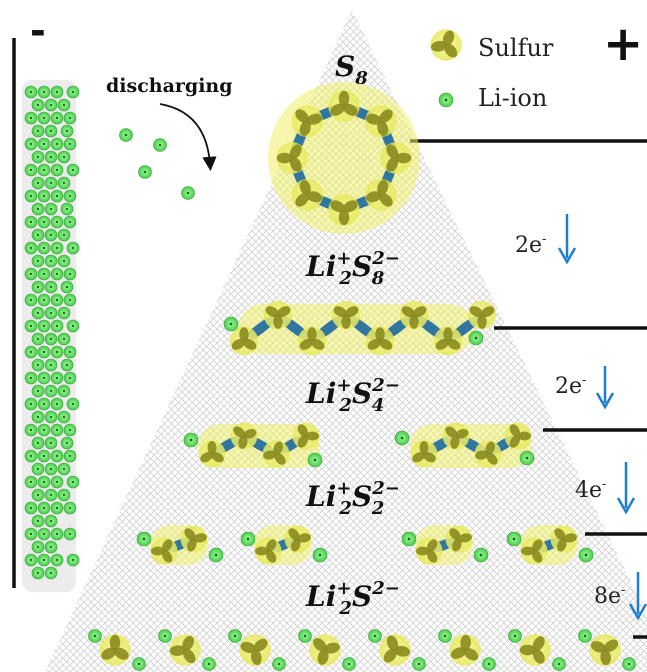 This screenshot has width=647, height=672. Describe the element at coordinates (550, 545) in the screenshot. I see `li2s2-molecule` at that location.